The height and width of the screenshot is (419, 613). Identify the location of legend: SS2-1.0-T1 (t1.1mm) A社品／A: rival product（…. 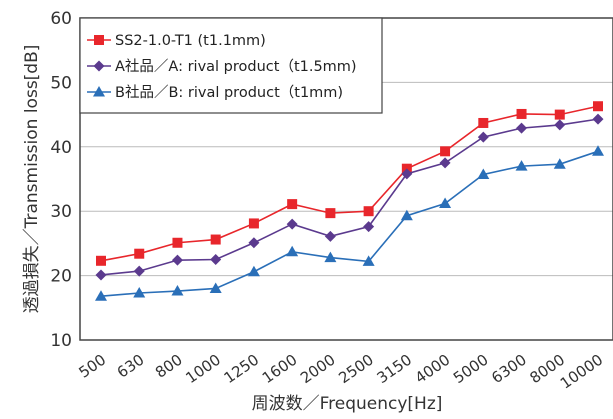
(231, 65).